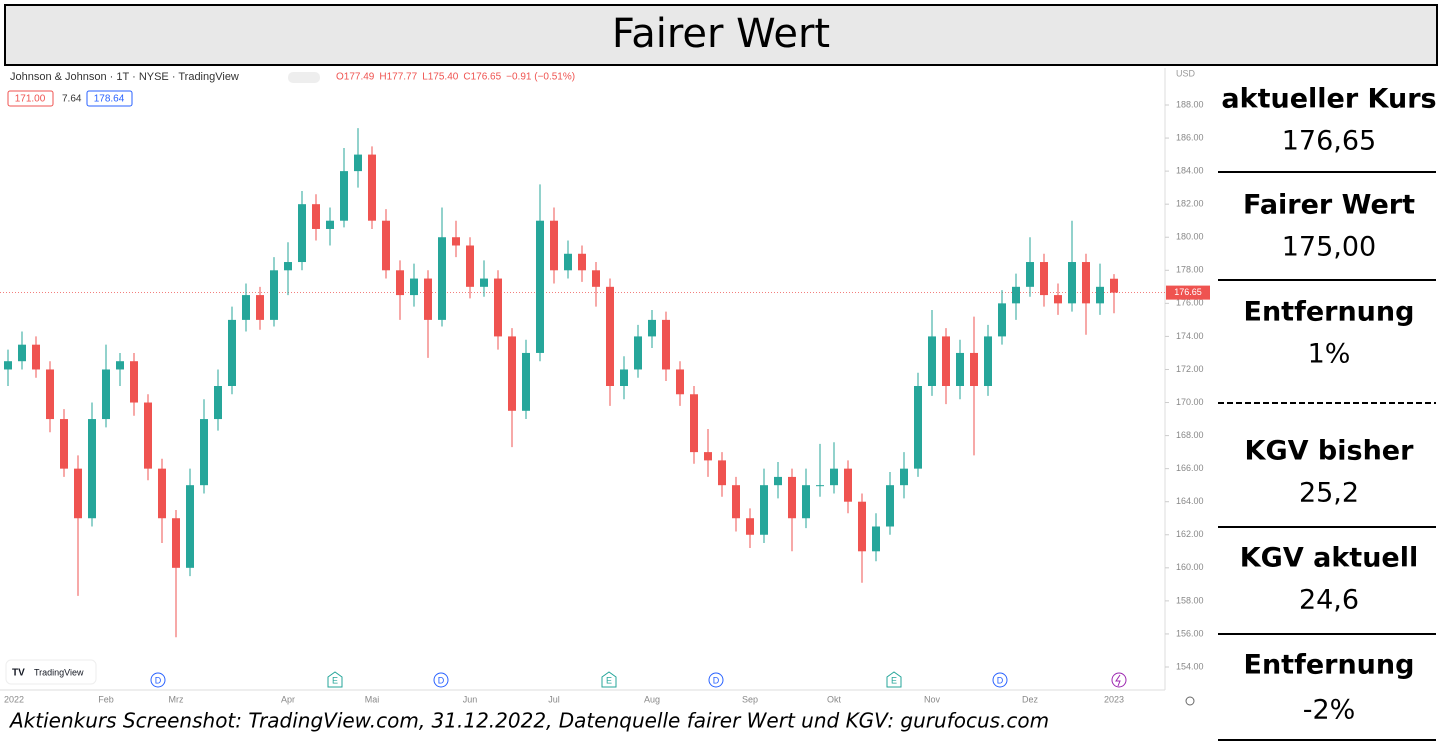  What do you see at coordinates (540, 77) in the screenshot?
I see `ohlc-value: −0.91 (−0.51%)` at bounding box center [540, 77].